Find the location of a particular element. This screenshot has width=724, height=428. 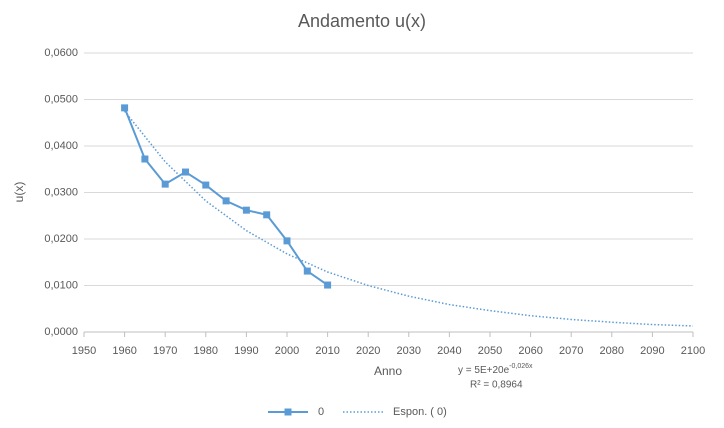

x-tick-label: 2000 is located at coordinates (287, 351).